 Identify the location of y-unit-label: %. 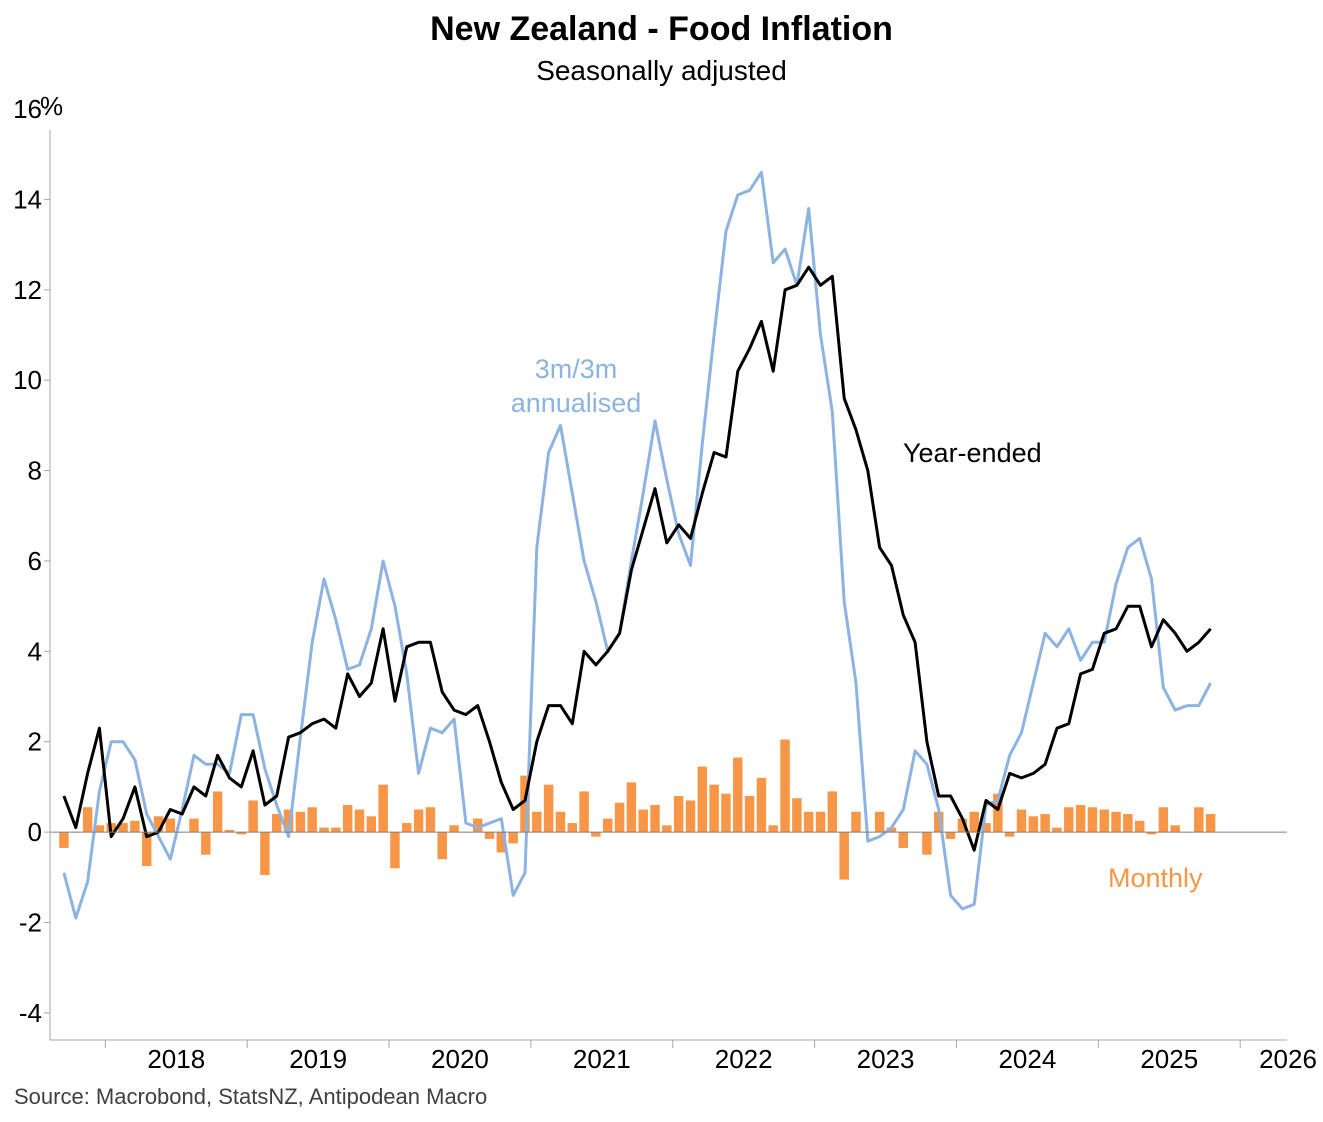
(51, 106).